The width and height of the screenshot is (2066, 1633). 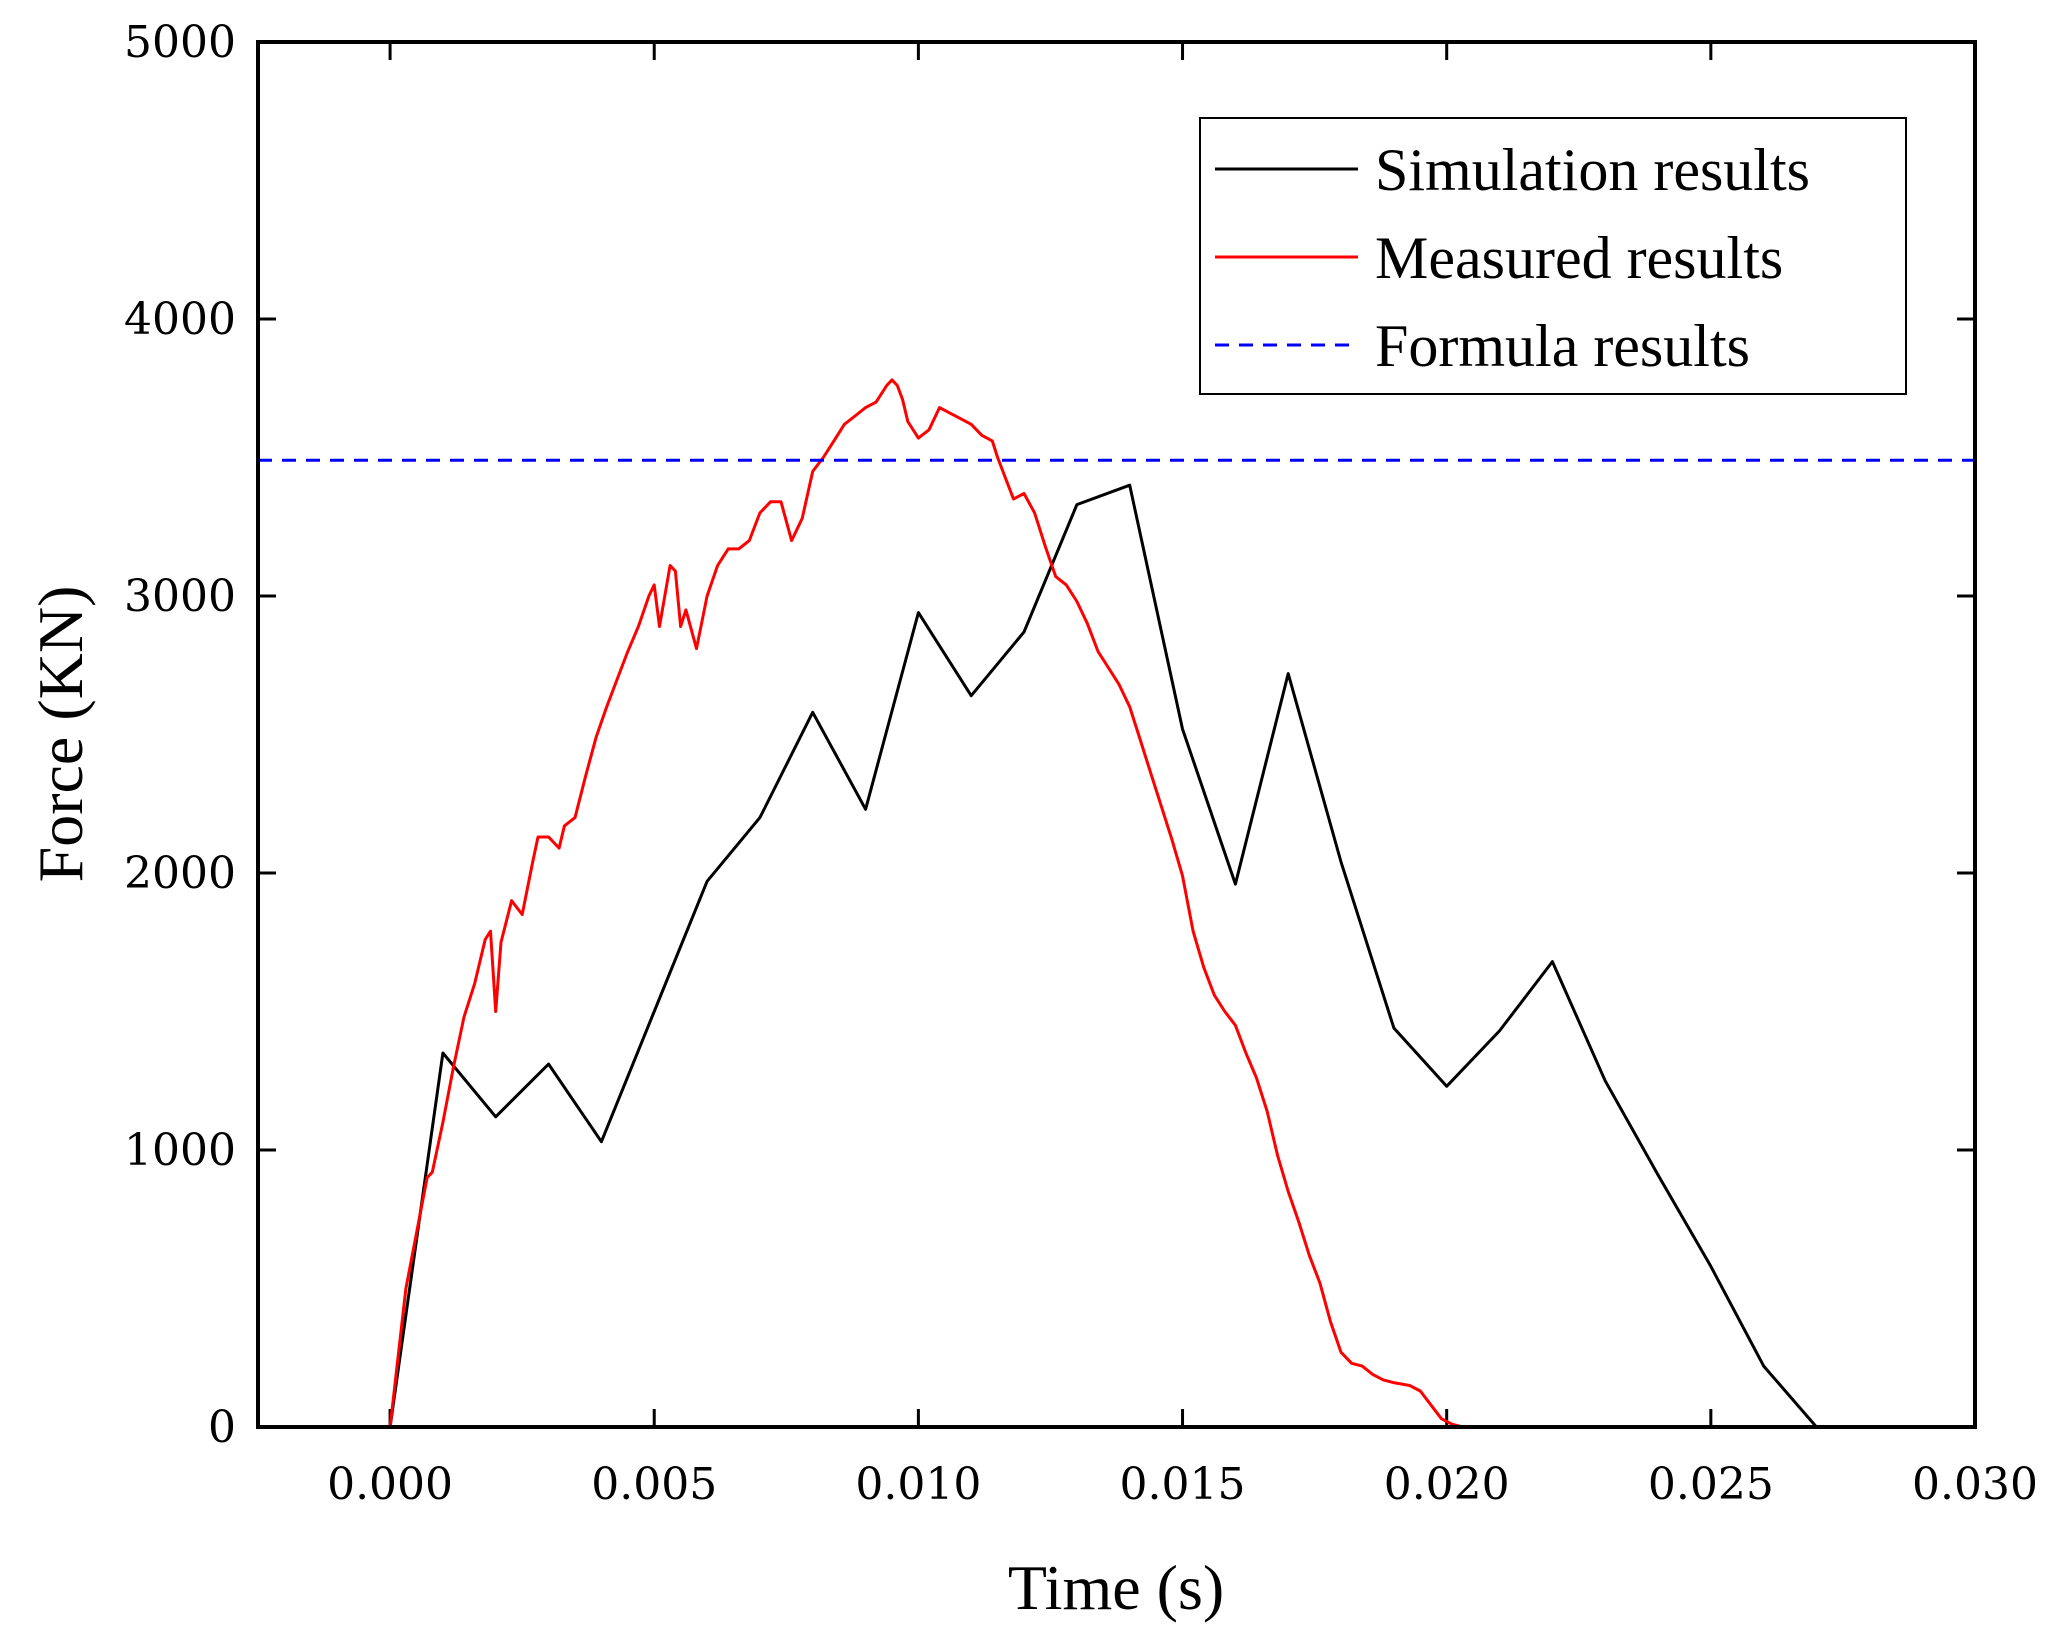 I want to click on x-tick-label: 0.015, so click(x=1183, y=1484).